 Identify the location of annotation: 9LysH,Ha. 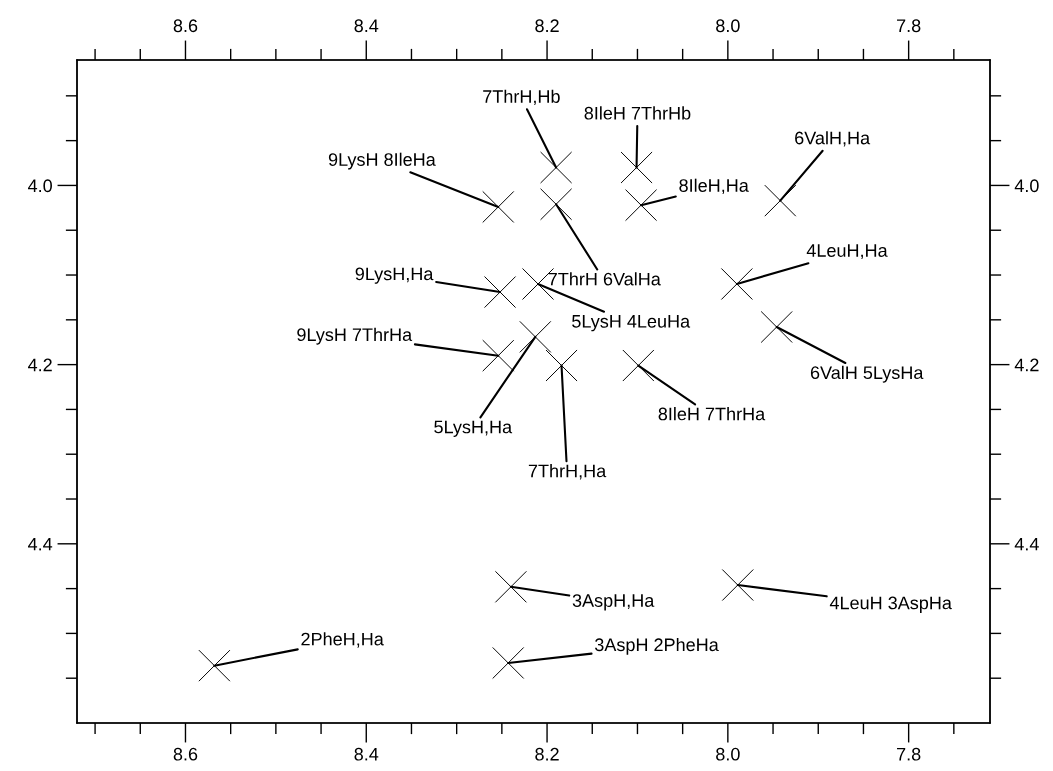
(394, 275).